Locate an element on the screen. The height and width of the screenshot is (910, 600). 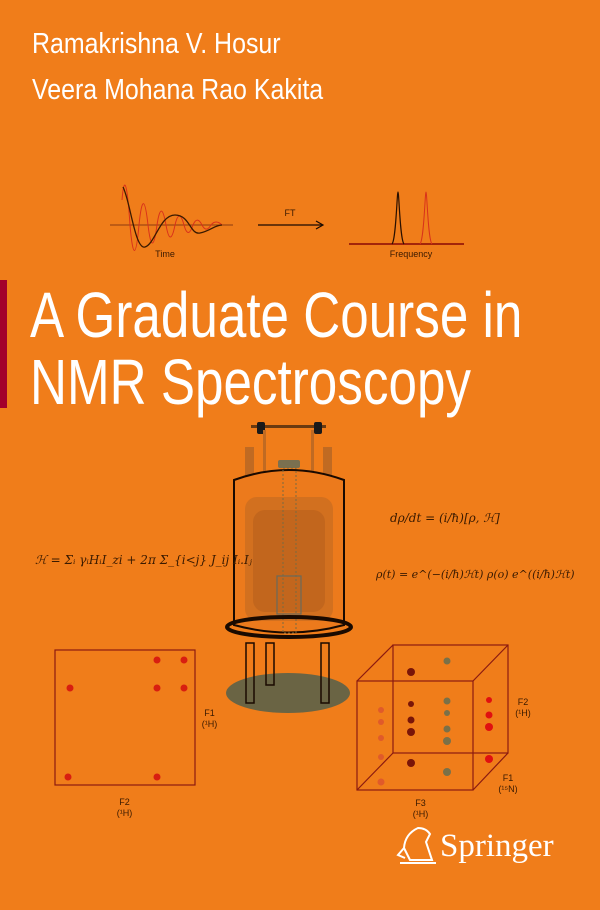
3d-f2-label: F2 (¹H) is located at coordinates (523, 708).